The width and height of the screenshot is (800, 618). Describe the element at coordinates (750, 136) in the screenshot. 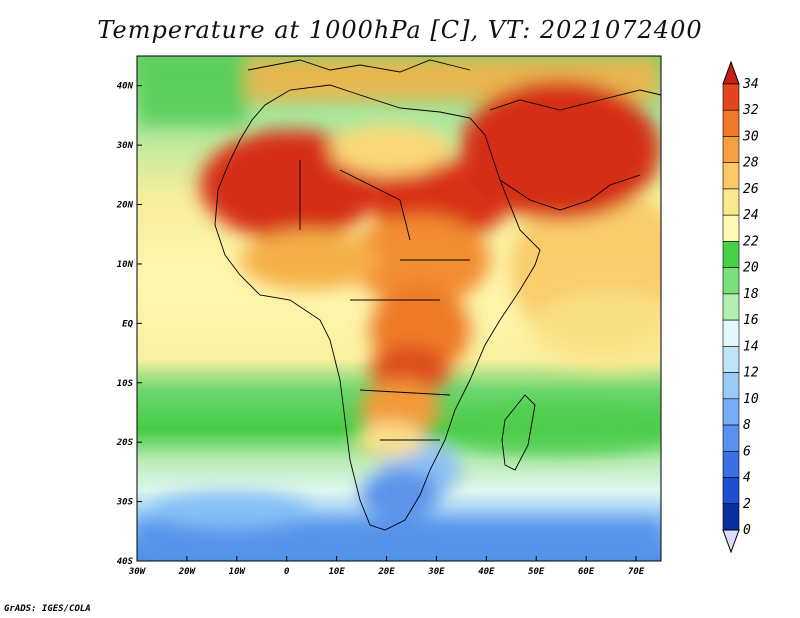

I see `colorbar-label: 30` at that location.